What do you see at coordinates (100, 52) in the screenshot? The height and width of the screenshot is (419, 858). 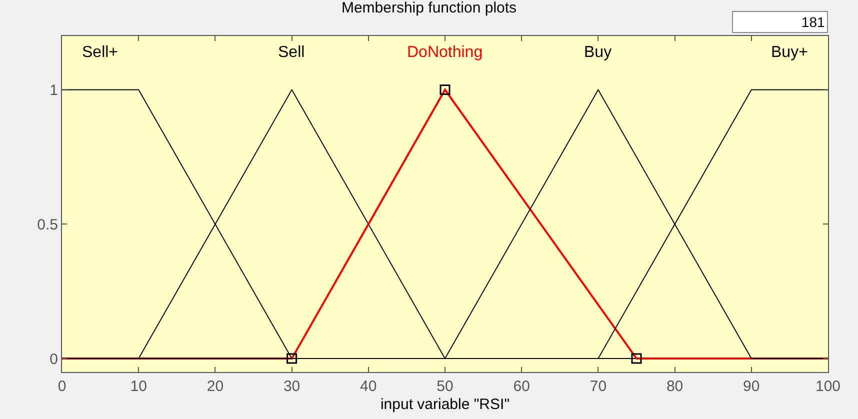 I see `series-label: Sell+` at bounding box center [100, 52].